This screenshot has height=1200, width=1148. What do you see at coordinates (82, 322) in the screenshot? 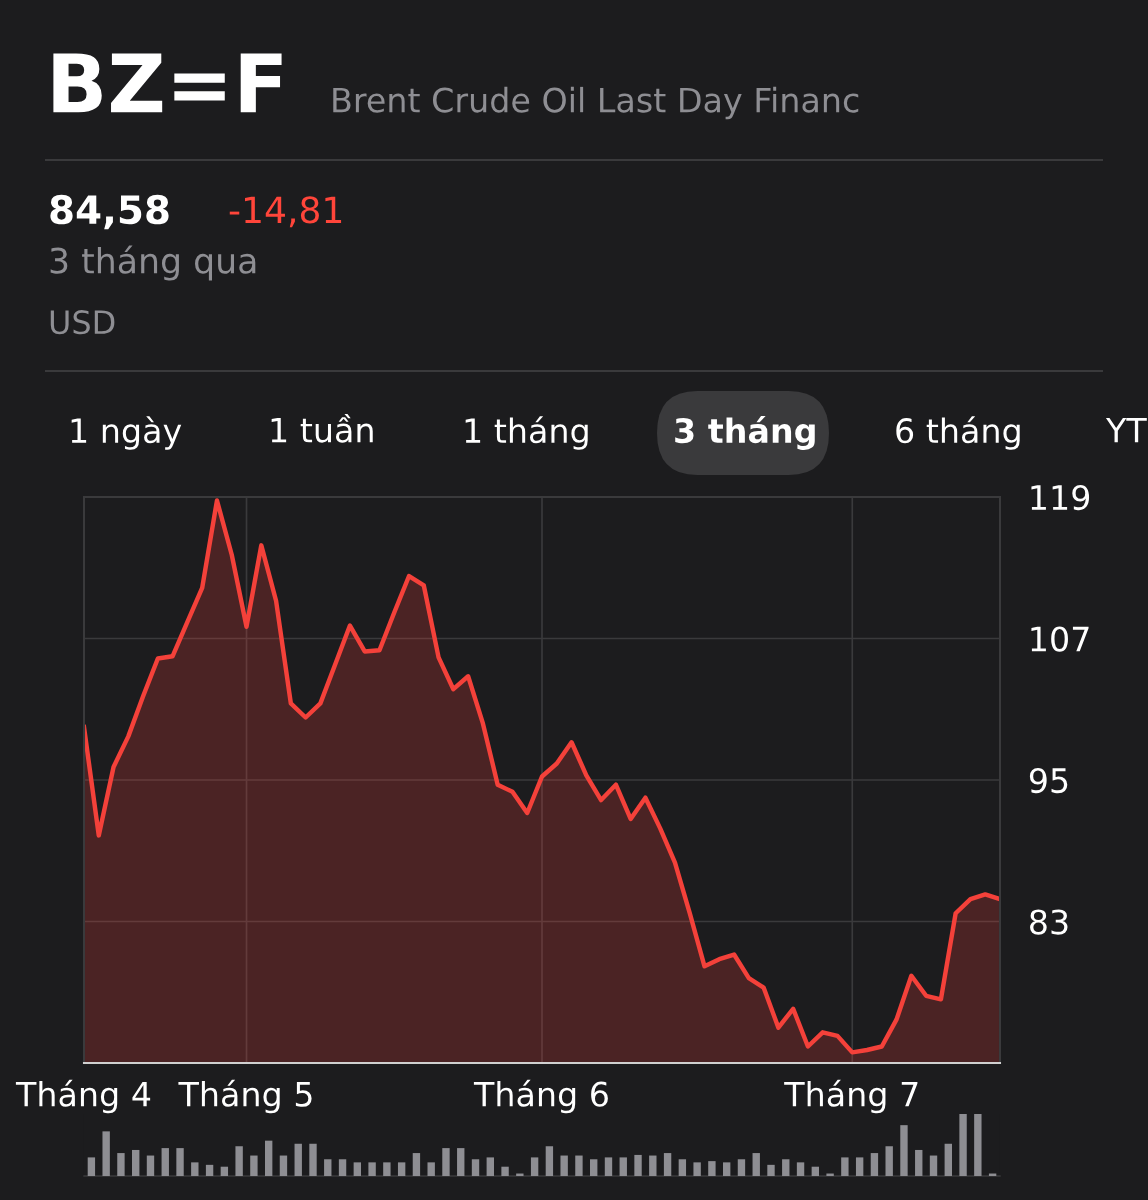
I see `text: USD` at bounding box center [82, 322].